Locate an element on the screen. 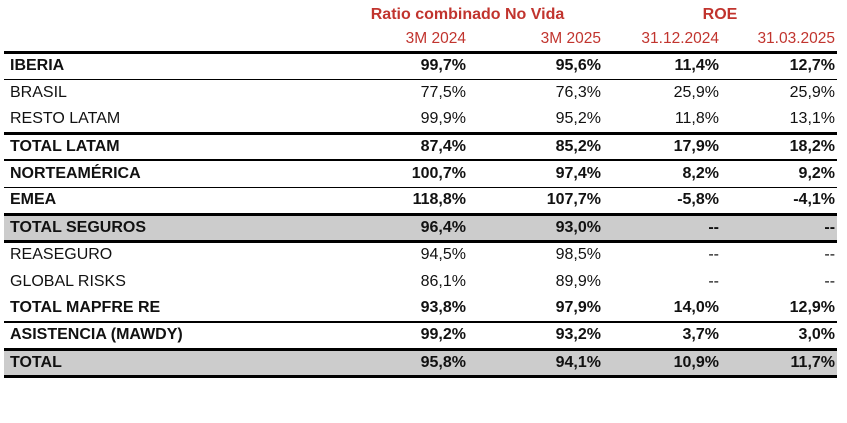 Image resolution: width=847 pixels, height=423 pixels. header-period-row: 3M 2024 3M 2025 31.12.2024 31.03.2025 is located at coordinates (421, 40).